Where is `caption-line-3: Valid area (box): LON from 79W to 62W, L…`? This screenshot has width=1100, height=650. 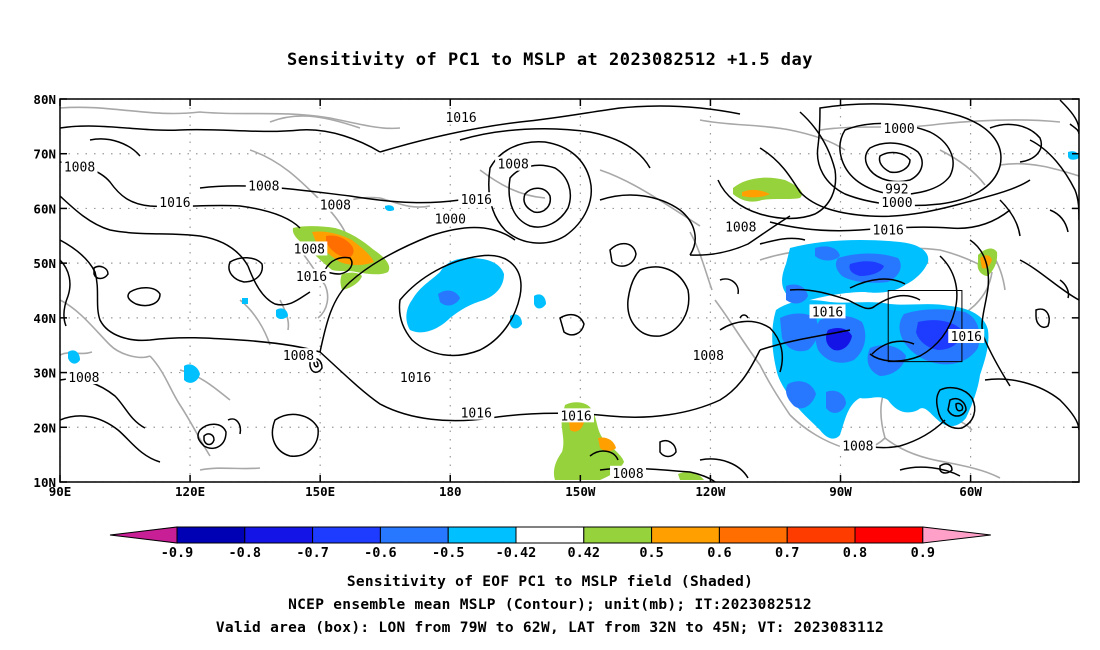
caption-line-3: Valid area (box): LON from 79W to 62W, L… is located at coordinates (550, 628).